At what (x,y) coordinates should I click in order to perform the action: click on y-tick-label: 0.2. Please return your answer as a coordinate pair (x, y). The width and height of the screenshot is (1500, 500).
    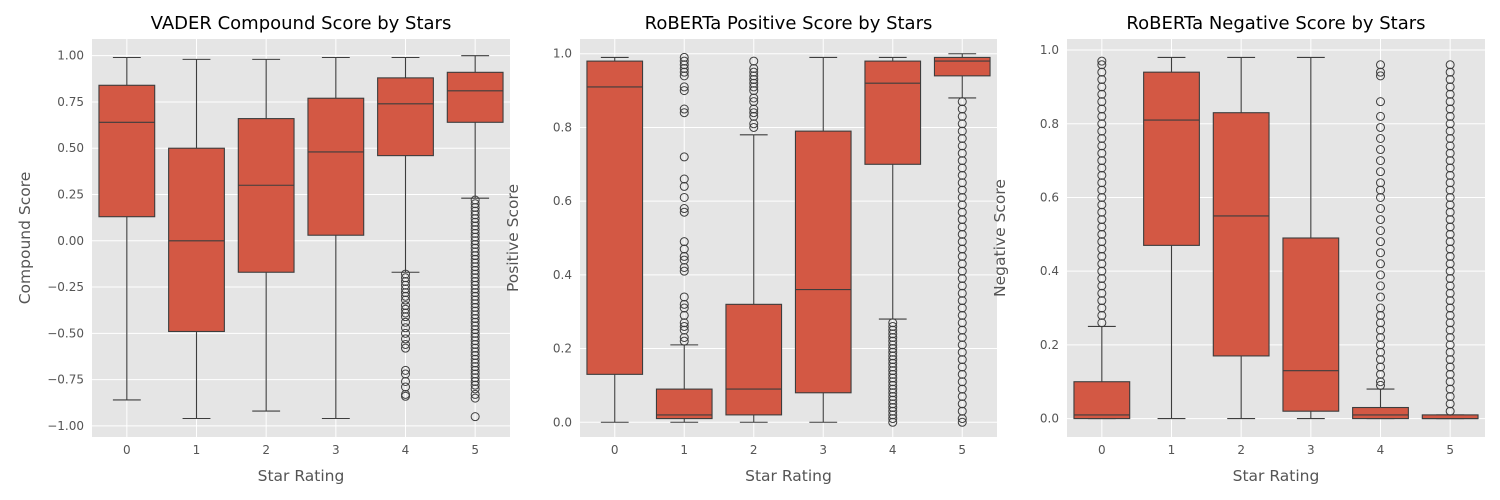
    Looking at the image, I should click on (1049, 345).